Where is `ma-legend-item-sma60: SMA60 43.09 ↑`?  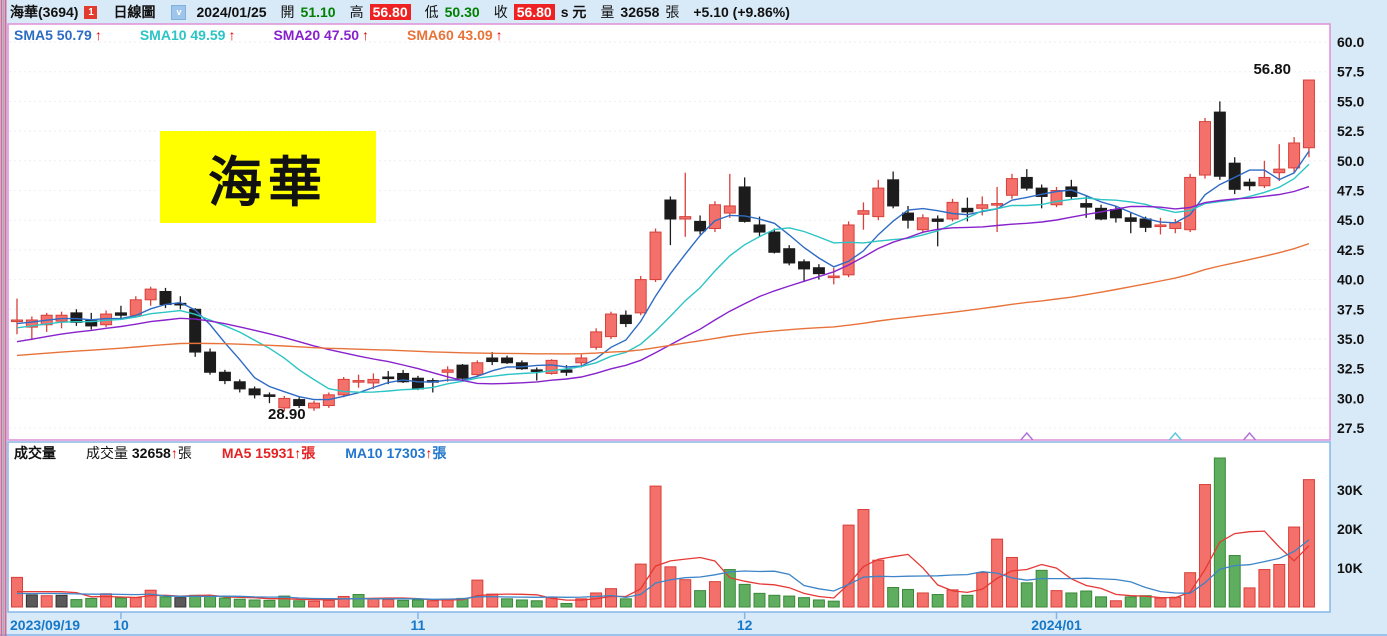 ma-legend-item-sma60: SMA60 43.09 ↑ is located at coordinates (455, 35).